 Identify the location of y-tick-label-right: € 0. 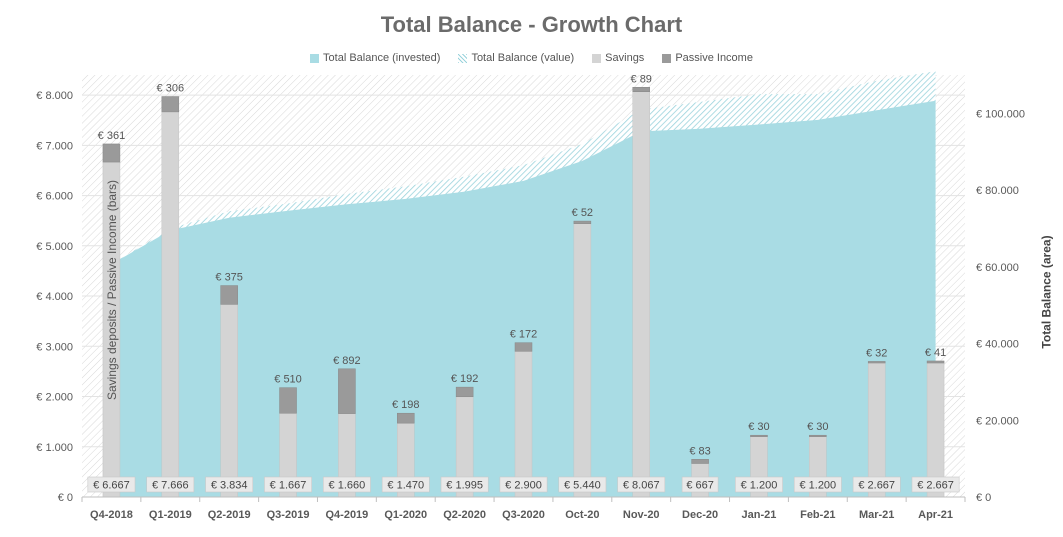
(983, 498).